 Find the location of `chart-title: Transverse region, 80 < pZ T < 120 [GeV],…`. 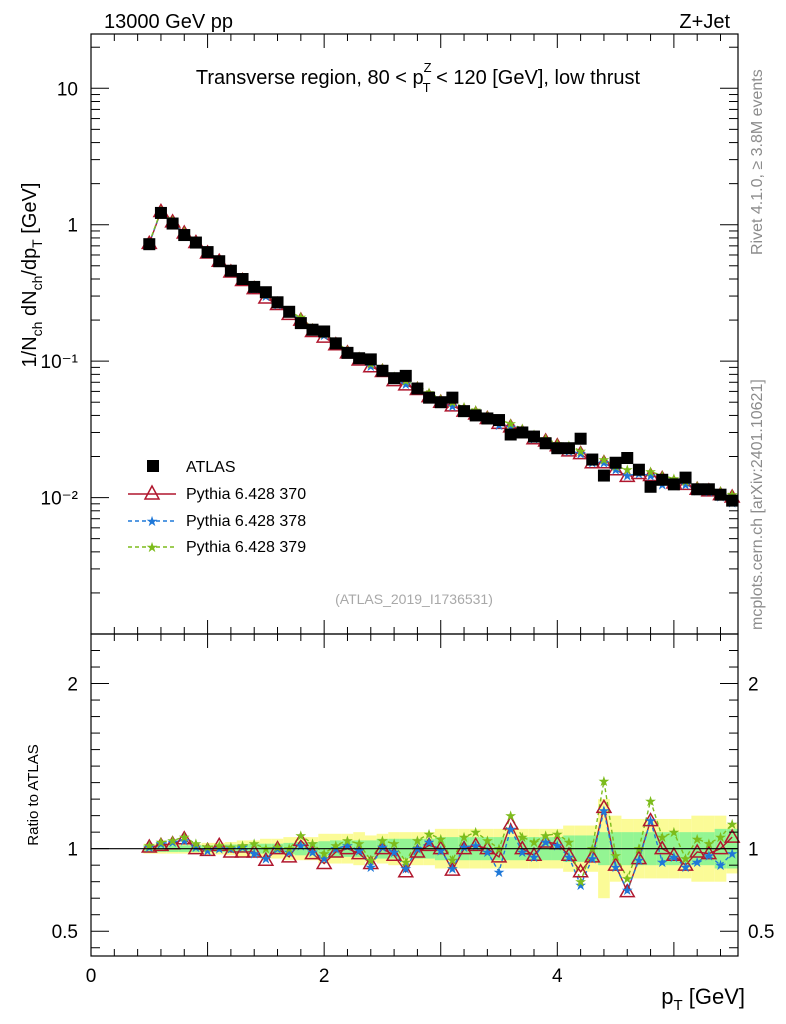

chart-title: Transverse region, 80 < pZ T < 120 [GeV],… is located at coordinates (418, 77).